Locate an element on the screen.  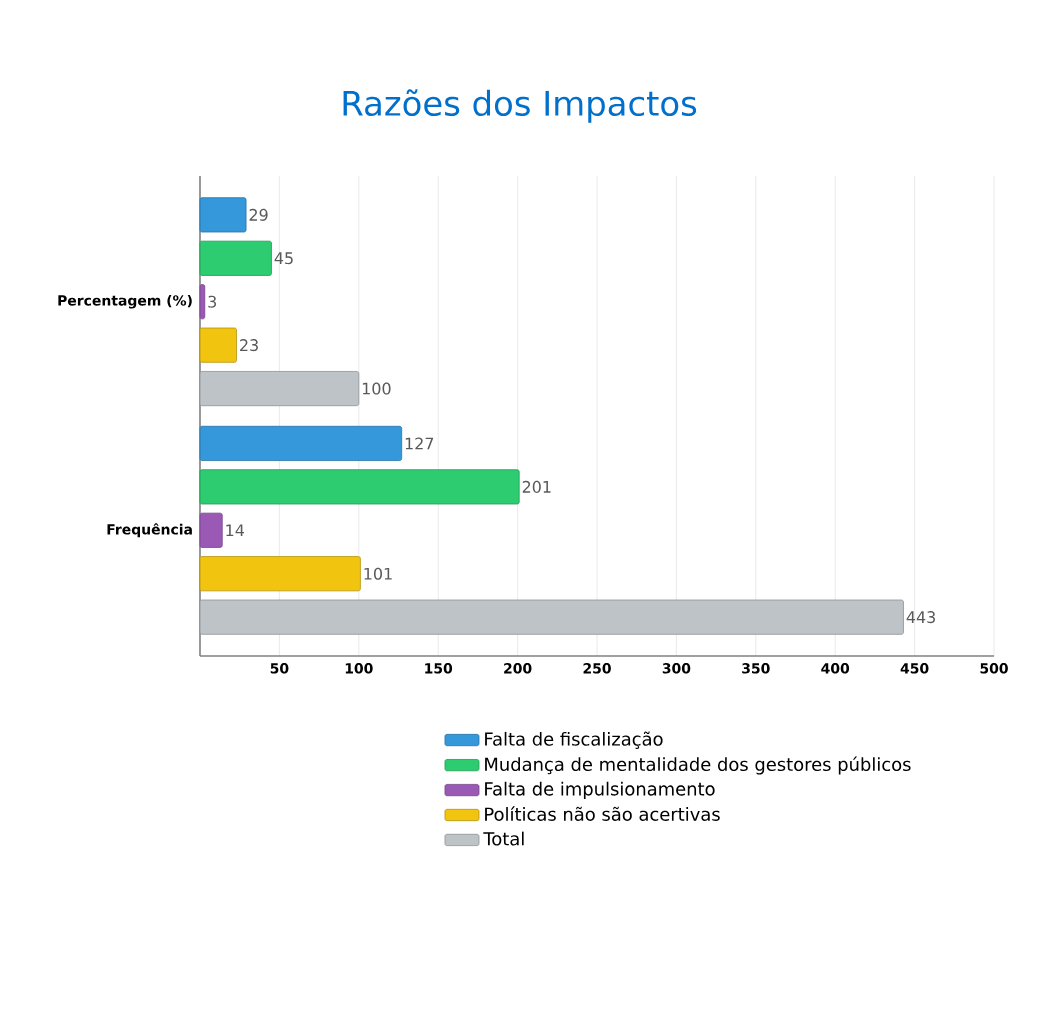
legend-label: Políticas não são acertivas is located at coordinates (602, 813).